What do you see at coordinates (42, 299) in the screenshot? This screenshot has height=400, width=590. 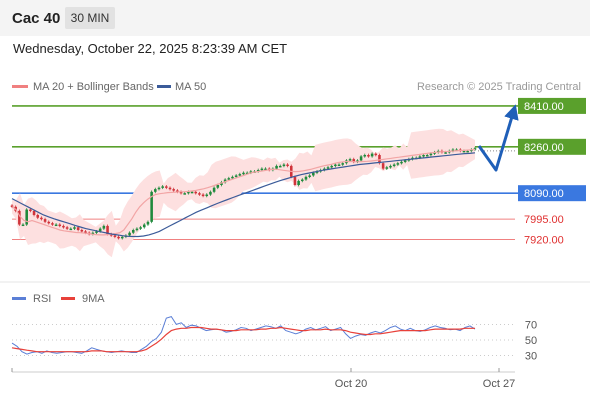 I see `rsi-legend-label: RSI` at bounding box center [42, 299].